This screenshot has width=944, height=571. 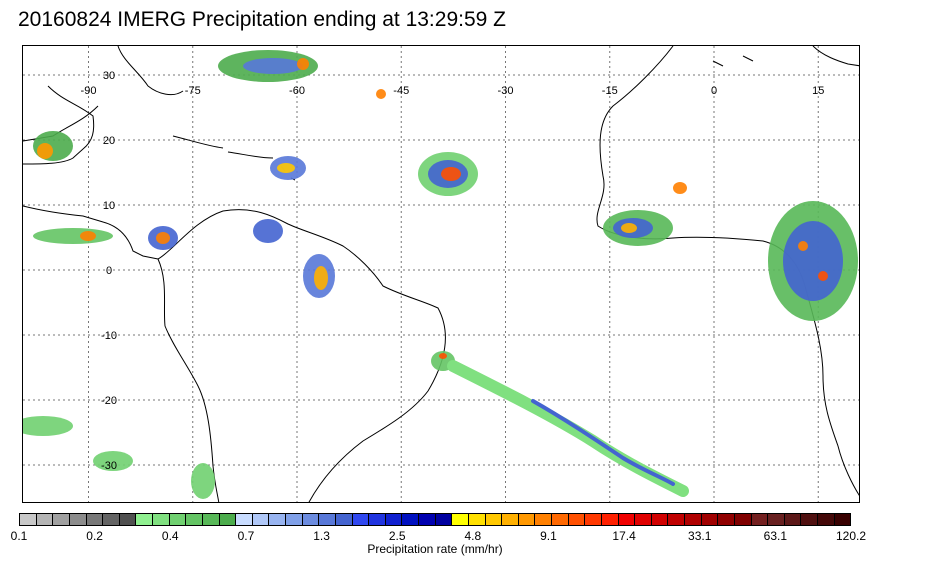 I want to click on caribbean-islands, so click(x=234, y=158).